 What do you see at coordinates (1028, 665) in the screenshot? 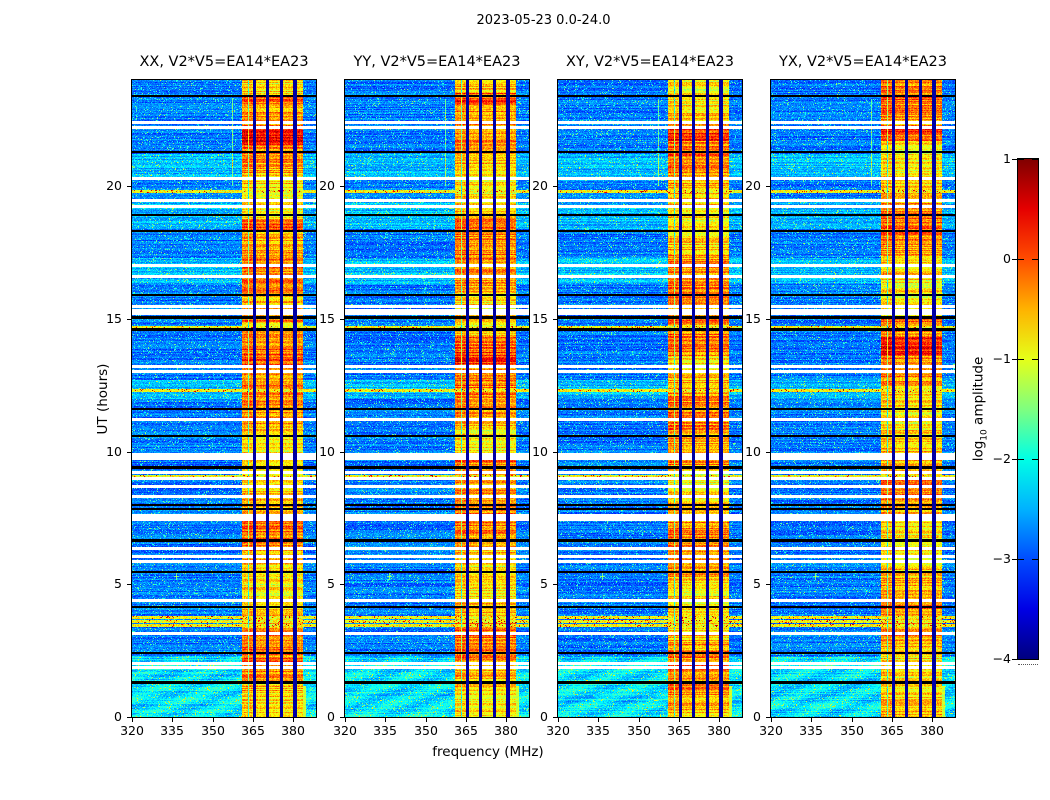
I see `colorbar-extend-dots` at bounding box center [1028, 665].